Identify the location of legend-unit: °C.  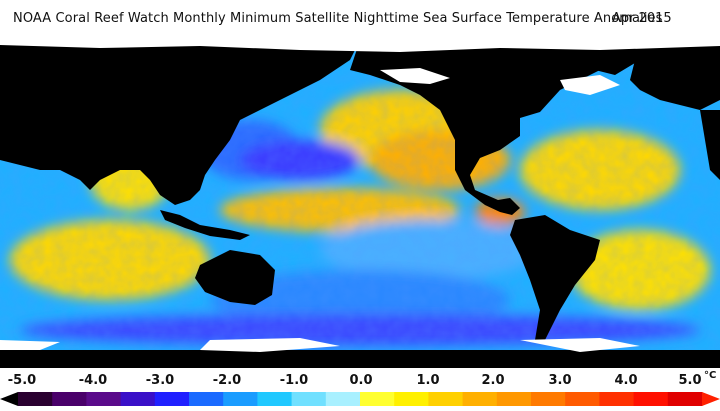
(710, 375).